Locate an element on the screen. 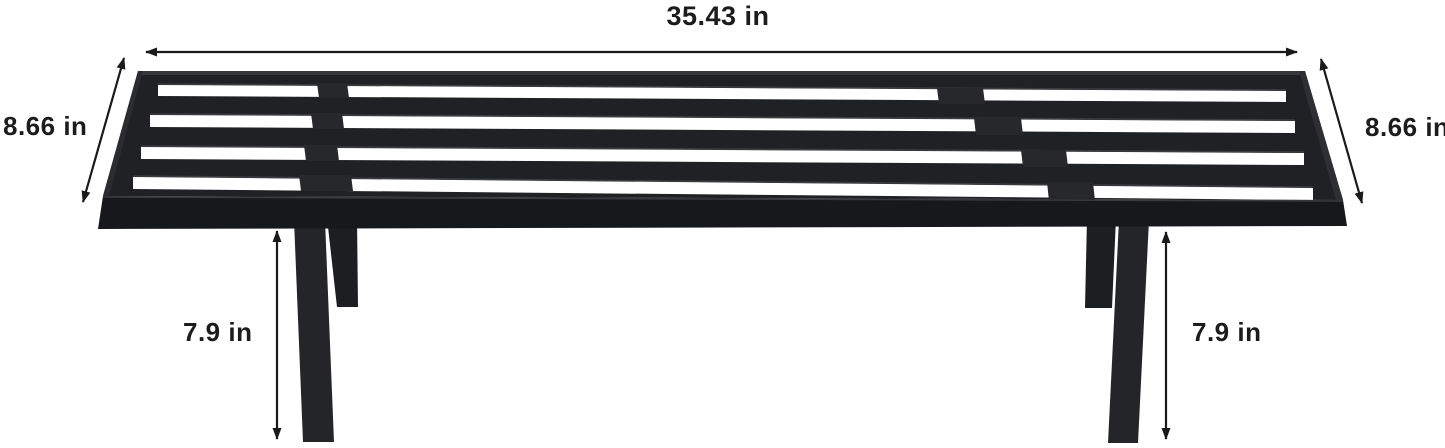 The width and height of the screenshot is (1445, 448). depth-left-dimension-arrow is located at coordinates (103, 130).